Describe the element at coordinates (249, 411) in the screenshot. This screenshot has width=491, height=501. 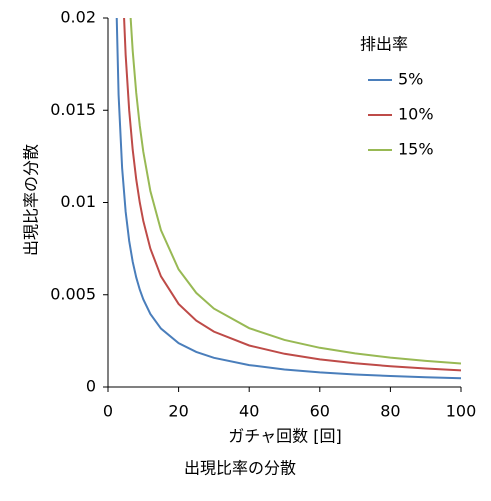
I see `x-tick-label: 40` at that location.